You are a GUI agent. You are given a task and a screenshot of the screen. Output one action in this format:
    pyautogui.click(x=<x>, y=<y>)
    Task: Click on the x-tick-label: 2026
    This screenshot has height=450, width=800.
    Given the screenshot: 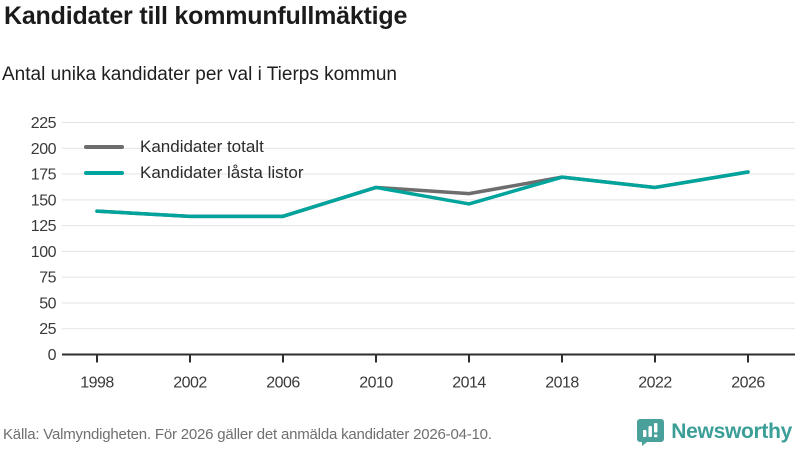 What is the action you would take?
    pyautogui.click(x=748, y=383)
    